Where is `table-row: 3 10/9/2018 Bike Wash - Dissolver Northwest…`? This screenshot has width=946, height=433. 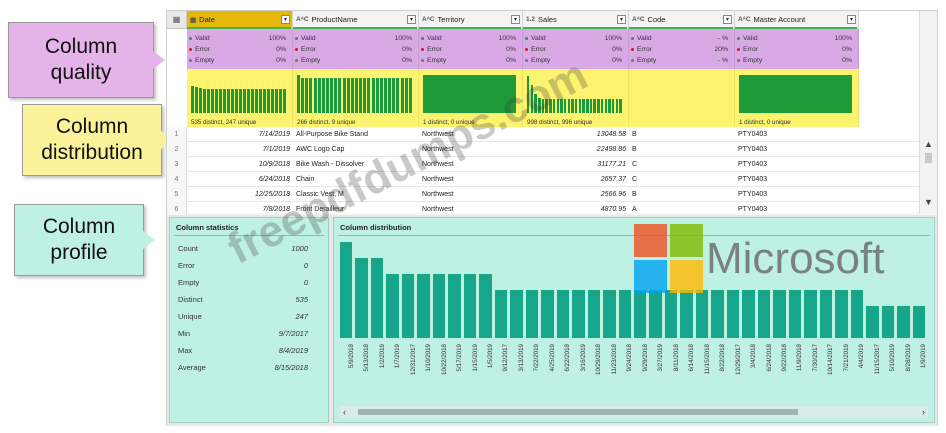
table-row: 3 10/9/2018 Bike Wash - Dissolver Northwest… is located at coordinates (543, 164).